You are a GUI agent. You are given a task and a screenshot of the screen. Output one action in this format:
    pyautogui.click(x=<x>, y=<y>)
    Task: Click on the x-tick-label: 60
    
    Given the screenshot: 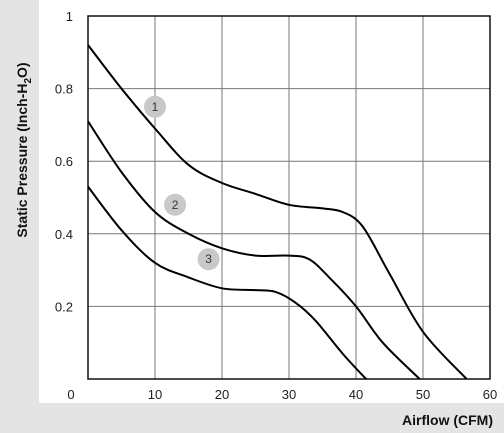 What is the action you would take?
    pyautogui.click(x=490, y=394)
    